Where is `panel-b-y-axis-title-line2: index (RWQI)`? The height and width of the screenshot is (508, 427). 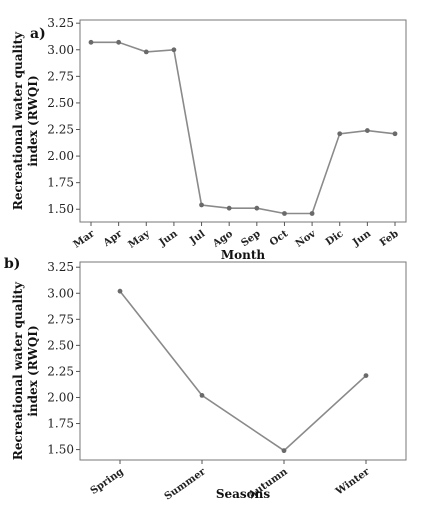 panel-b-y-axis-title-line2: index (RWQI) is located at coordinates (33, 370).